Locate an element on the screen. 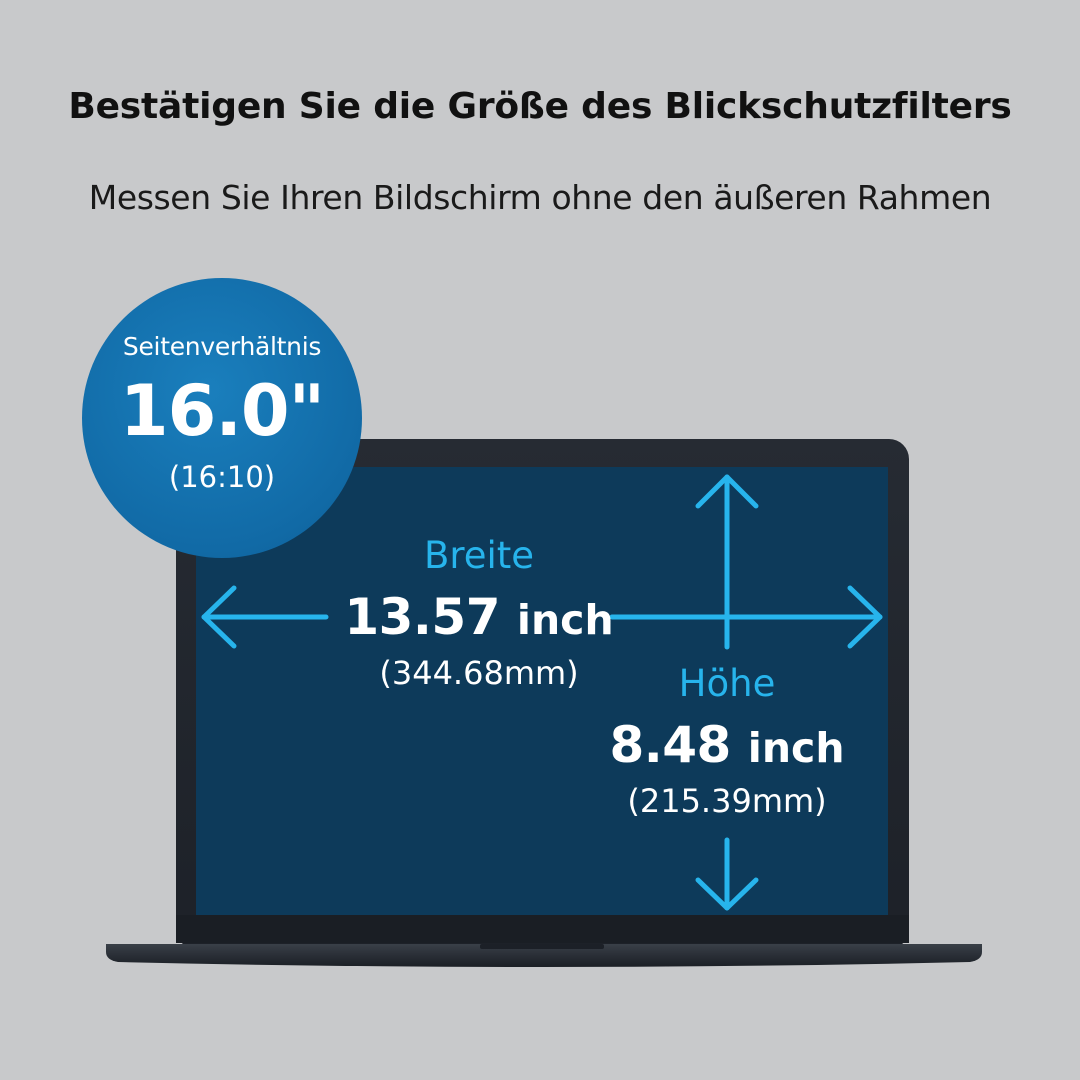  laptop-base is located at coordinates (544, 955).